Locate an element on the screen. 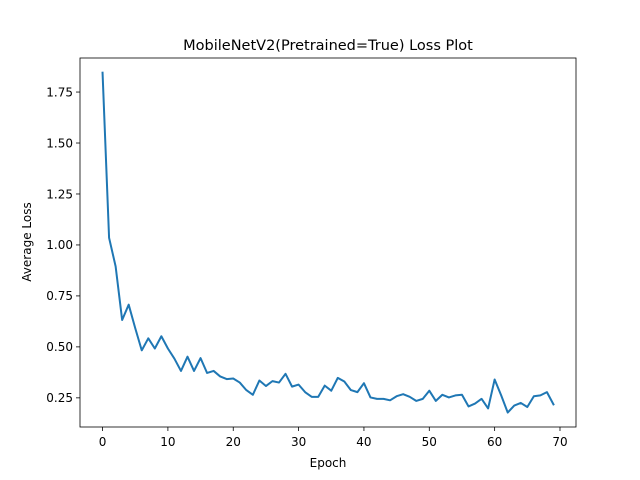  y-axis: 0.25 0.50 0.75 1.00 1.25 1.50 1.75 is located at coordinates (63, 245).